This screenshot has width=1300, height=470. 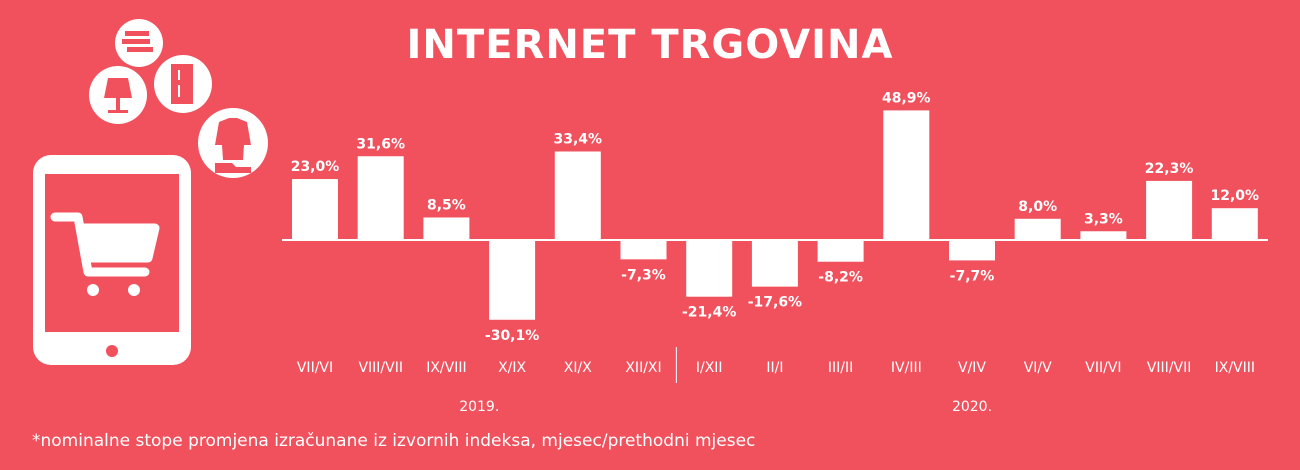 I want to click on category-tick-label: I/XII, so click(x=709, y=368).